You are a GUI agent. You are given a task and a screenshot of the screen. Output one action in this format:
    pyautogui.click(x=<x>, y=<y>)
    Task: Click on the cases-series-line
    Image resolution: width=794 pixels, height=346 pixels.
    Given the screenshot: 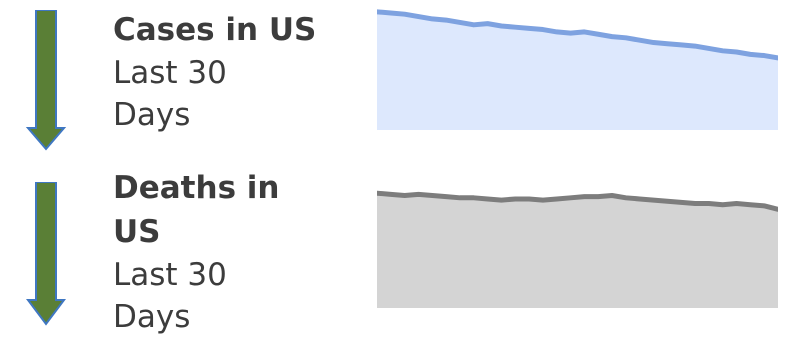 What is the action you would take?
    pyautogui.click(x=577, y=35)
    